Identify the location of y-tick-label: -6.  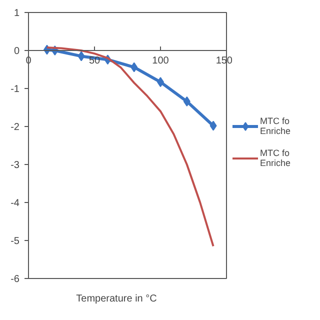
(15, 279).